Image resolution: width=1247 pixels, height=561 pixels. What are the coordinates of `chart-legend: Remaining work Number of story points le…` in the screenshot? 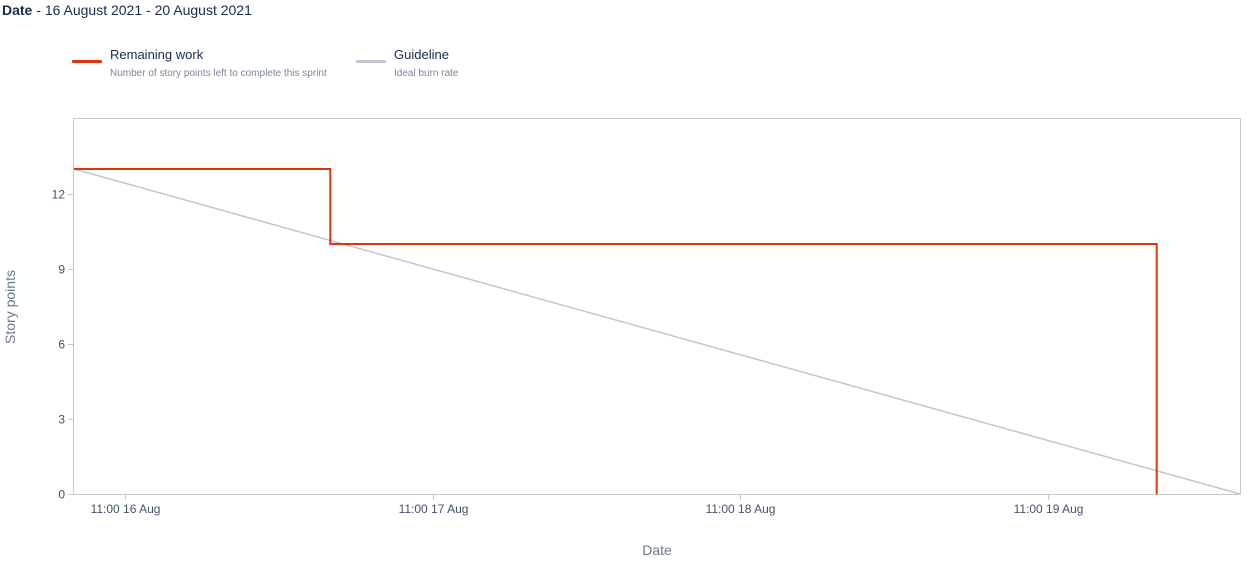 It's located at (300, 67).